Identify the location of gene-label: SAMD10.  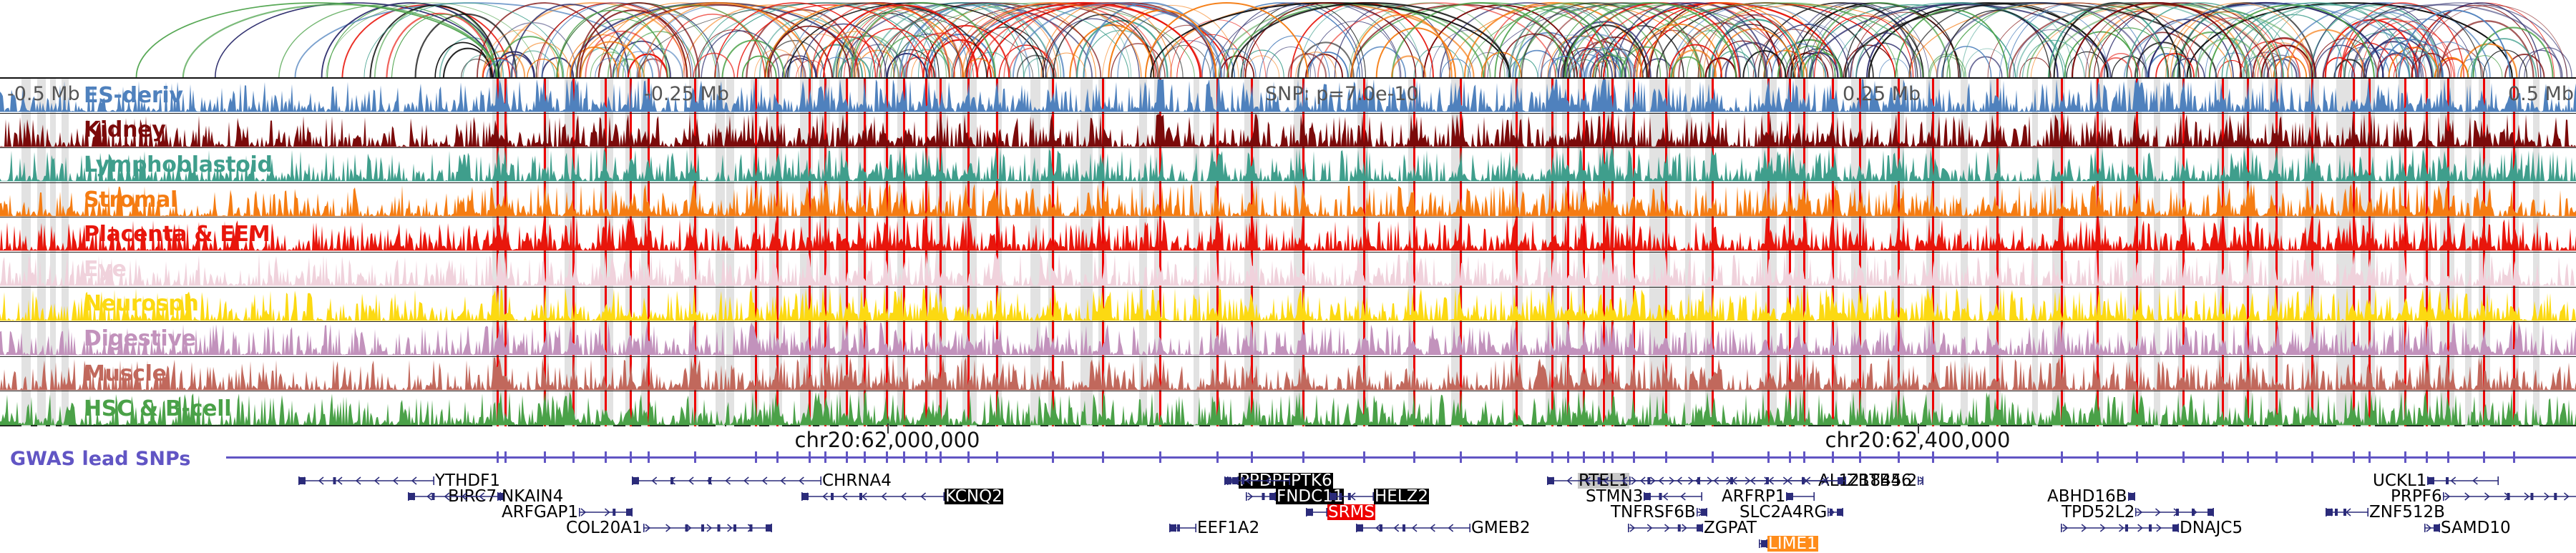
(2476, 527).